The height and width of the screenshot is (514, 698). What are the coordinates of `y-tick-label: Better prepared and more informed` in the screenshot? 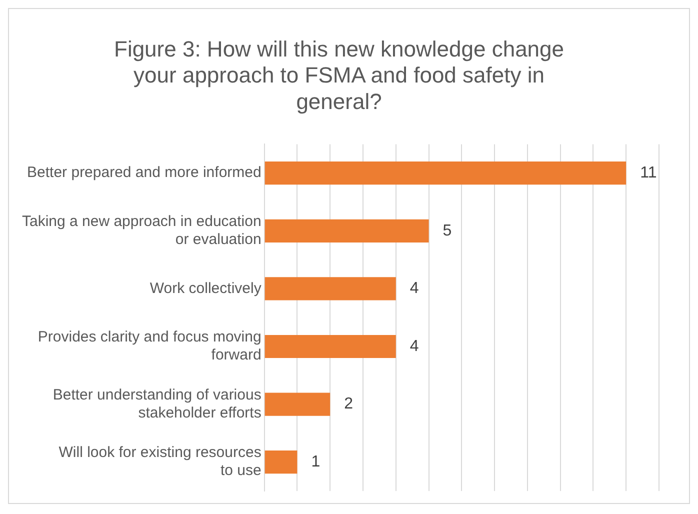 It's located at (144, 173).